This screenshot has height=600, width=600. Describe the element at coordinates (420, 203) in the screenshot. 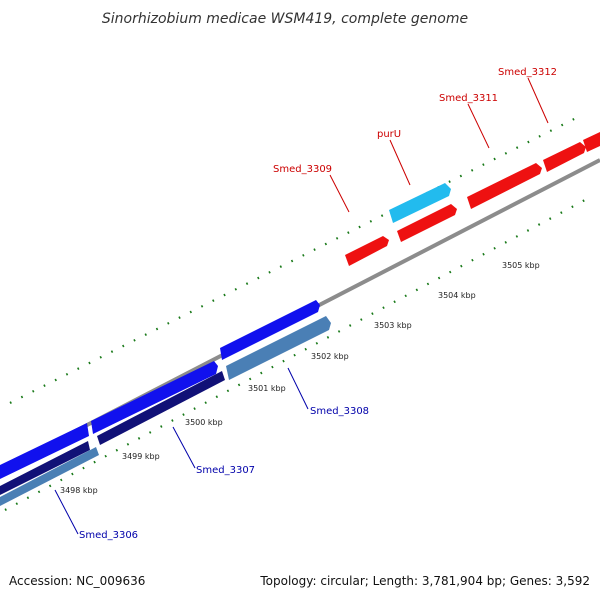

I see `gene-arrow-puru` at that location.